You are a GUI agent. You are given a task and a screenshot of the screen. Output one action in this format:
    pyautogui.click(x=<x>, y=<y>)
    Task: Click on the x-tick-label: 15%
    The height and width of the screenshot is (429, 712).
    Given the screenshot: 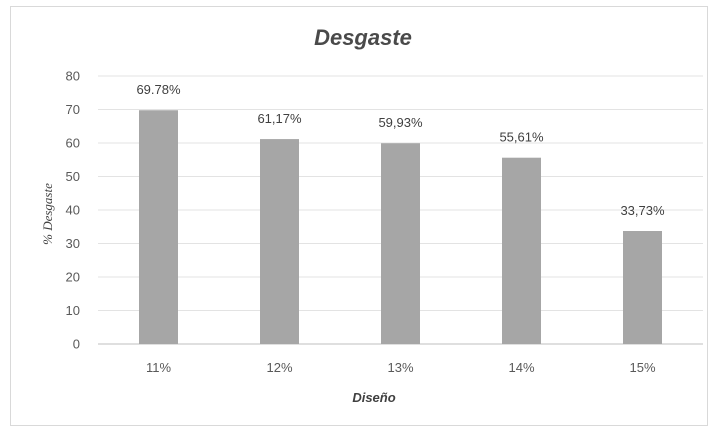 What is the action you would take?
    pyautogui.click(x=642, y=367)
    